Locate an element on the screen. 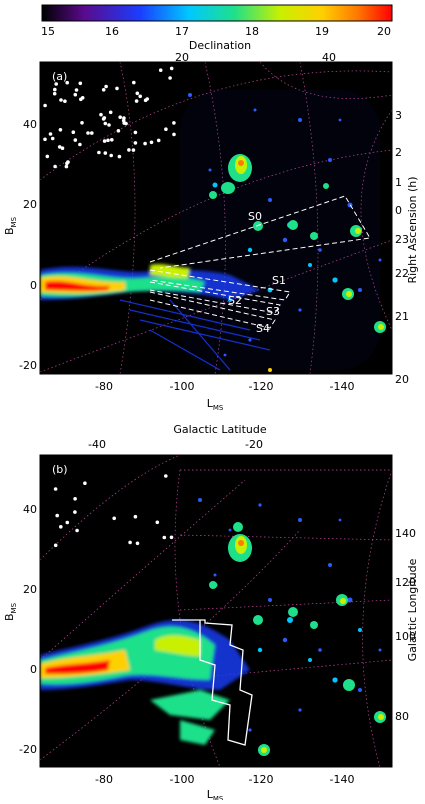 This screenshot has width=425, height=804. panel-b-left-axis-title: BMS is located at coordinates (10, 611).